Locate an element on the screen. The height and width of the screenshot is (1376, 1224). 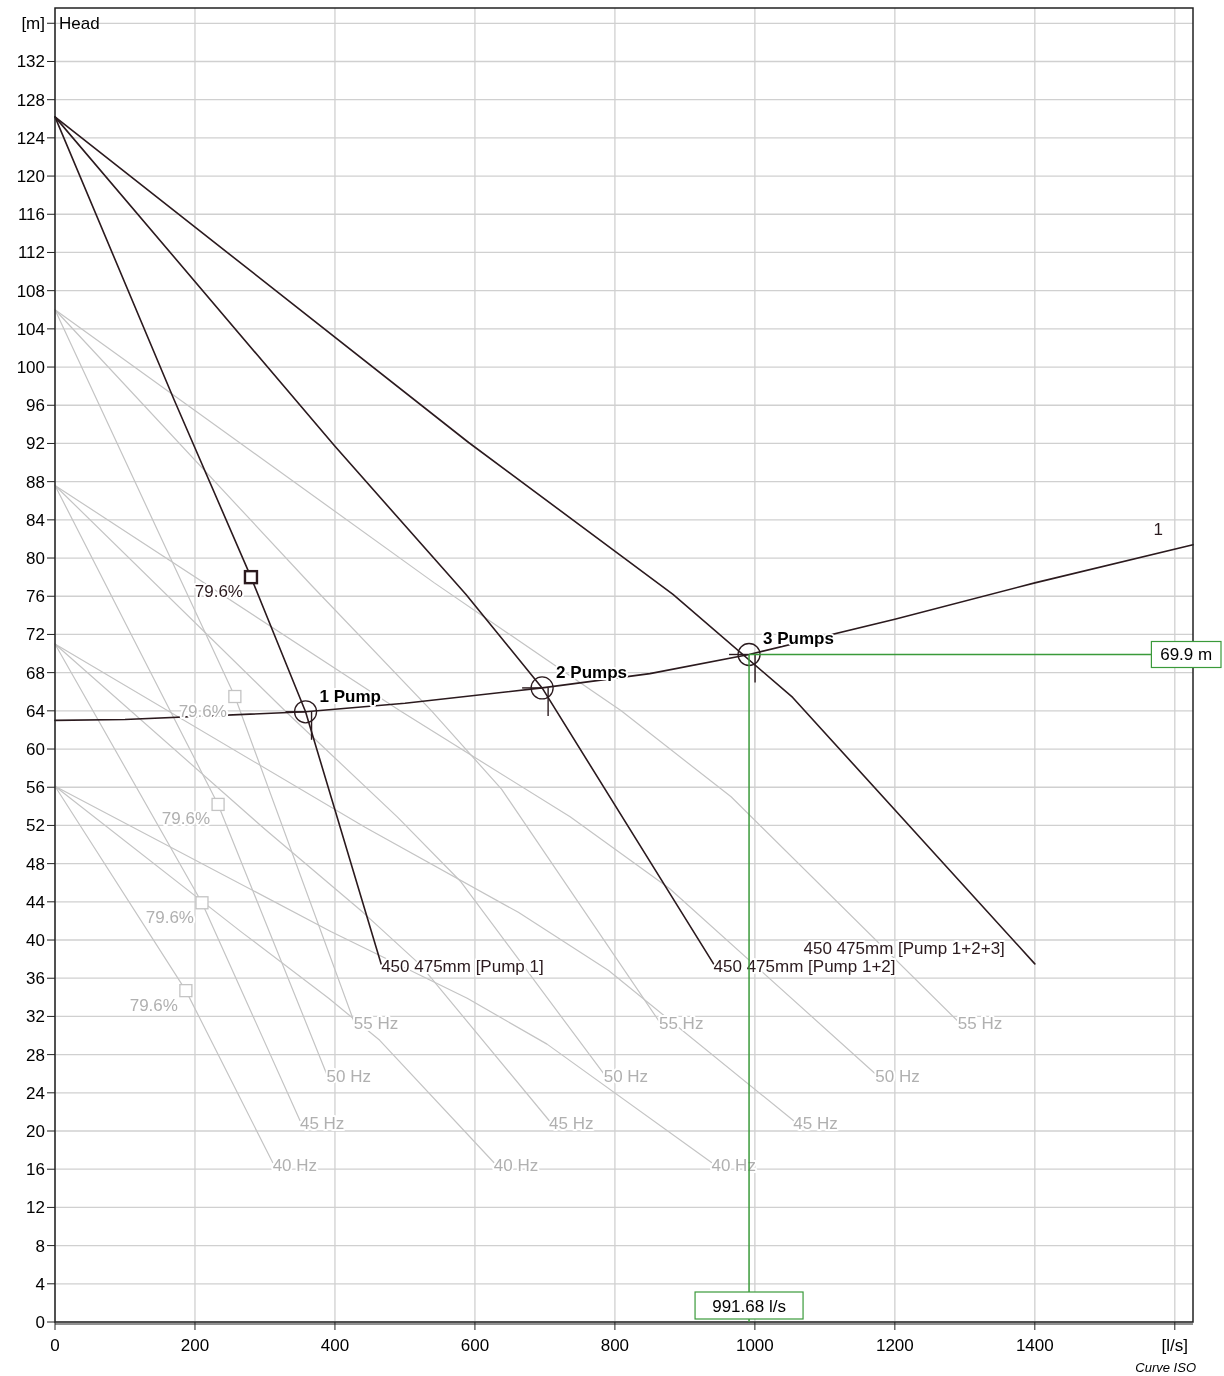
y-tick-label: 132 is located at coordinates (30, 62).